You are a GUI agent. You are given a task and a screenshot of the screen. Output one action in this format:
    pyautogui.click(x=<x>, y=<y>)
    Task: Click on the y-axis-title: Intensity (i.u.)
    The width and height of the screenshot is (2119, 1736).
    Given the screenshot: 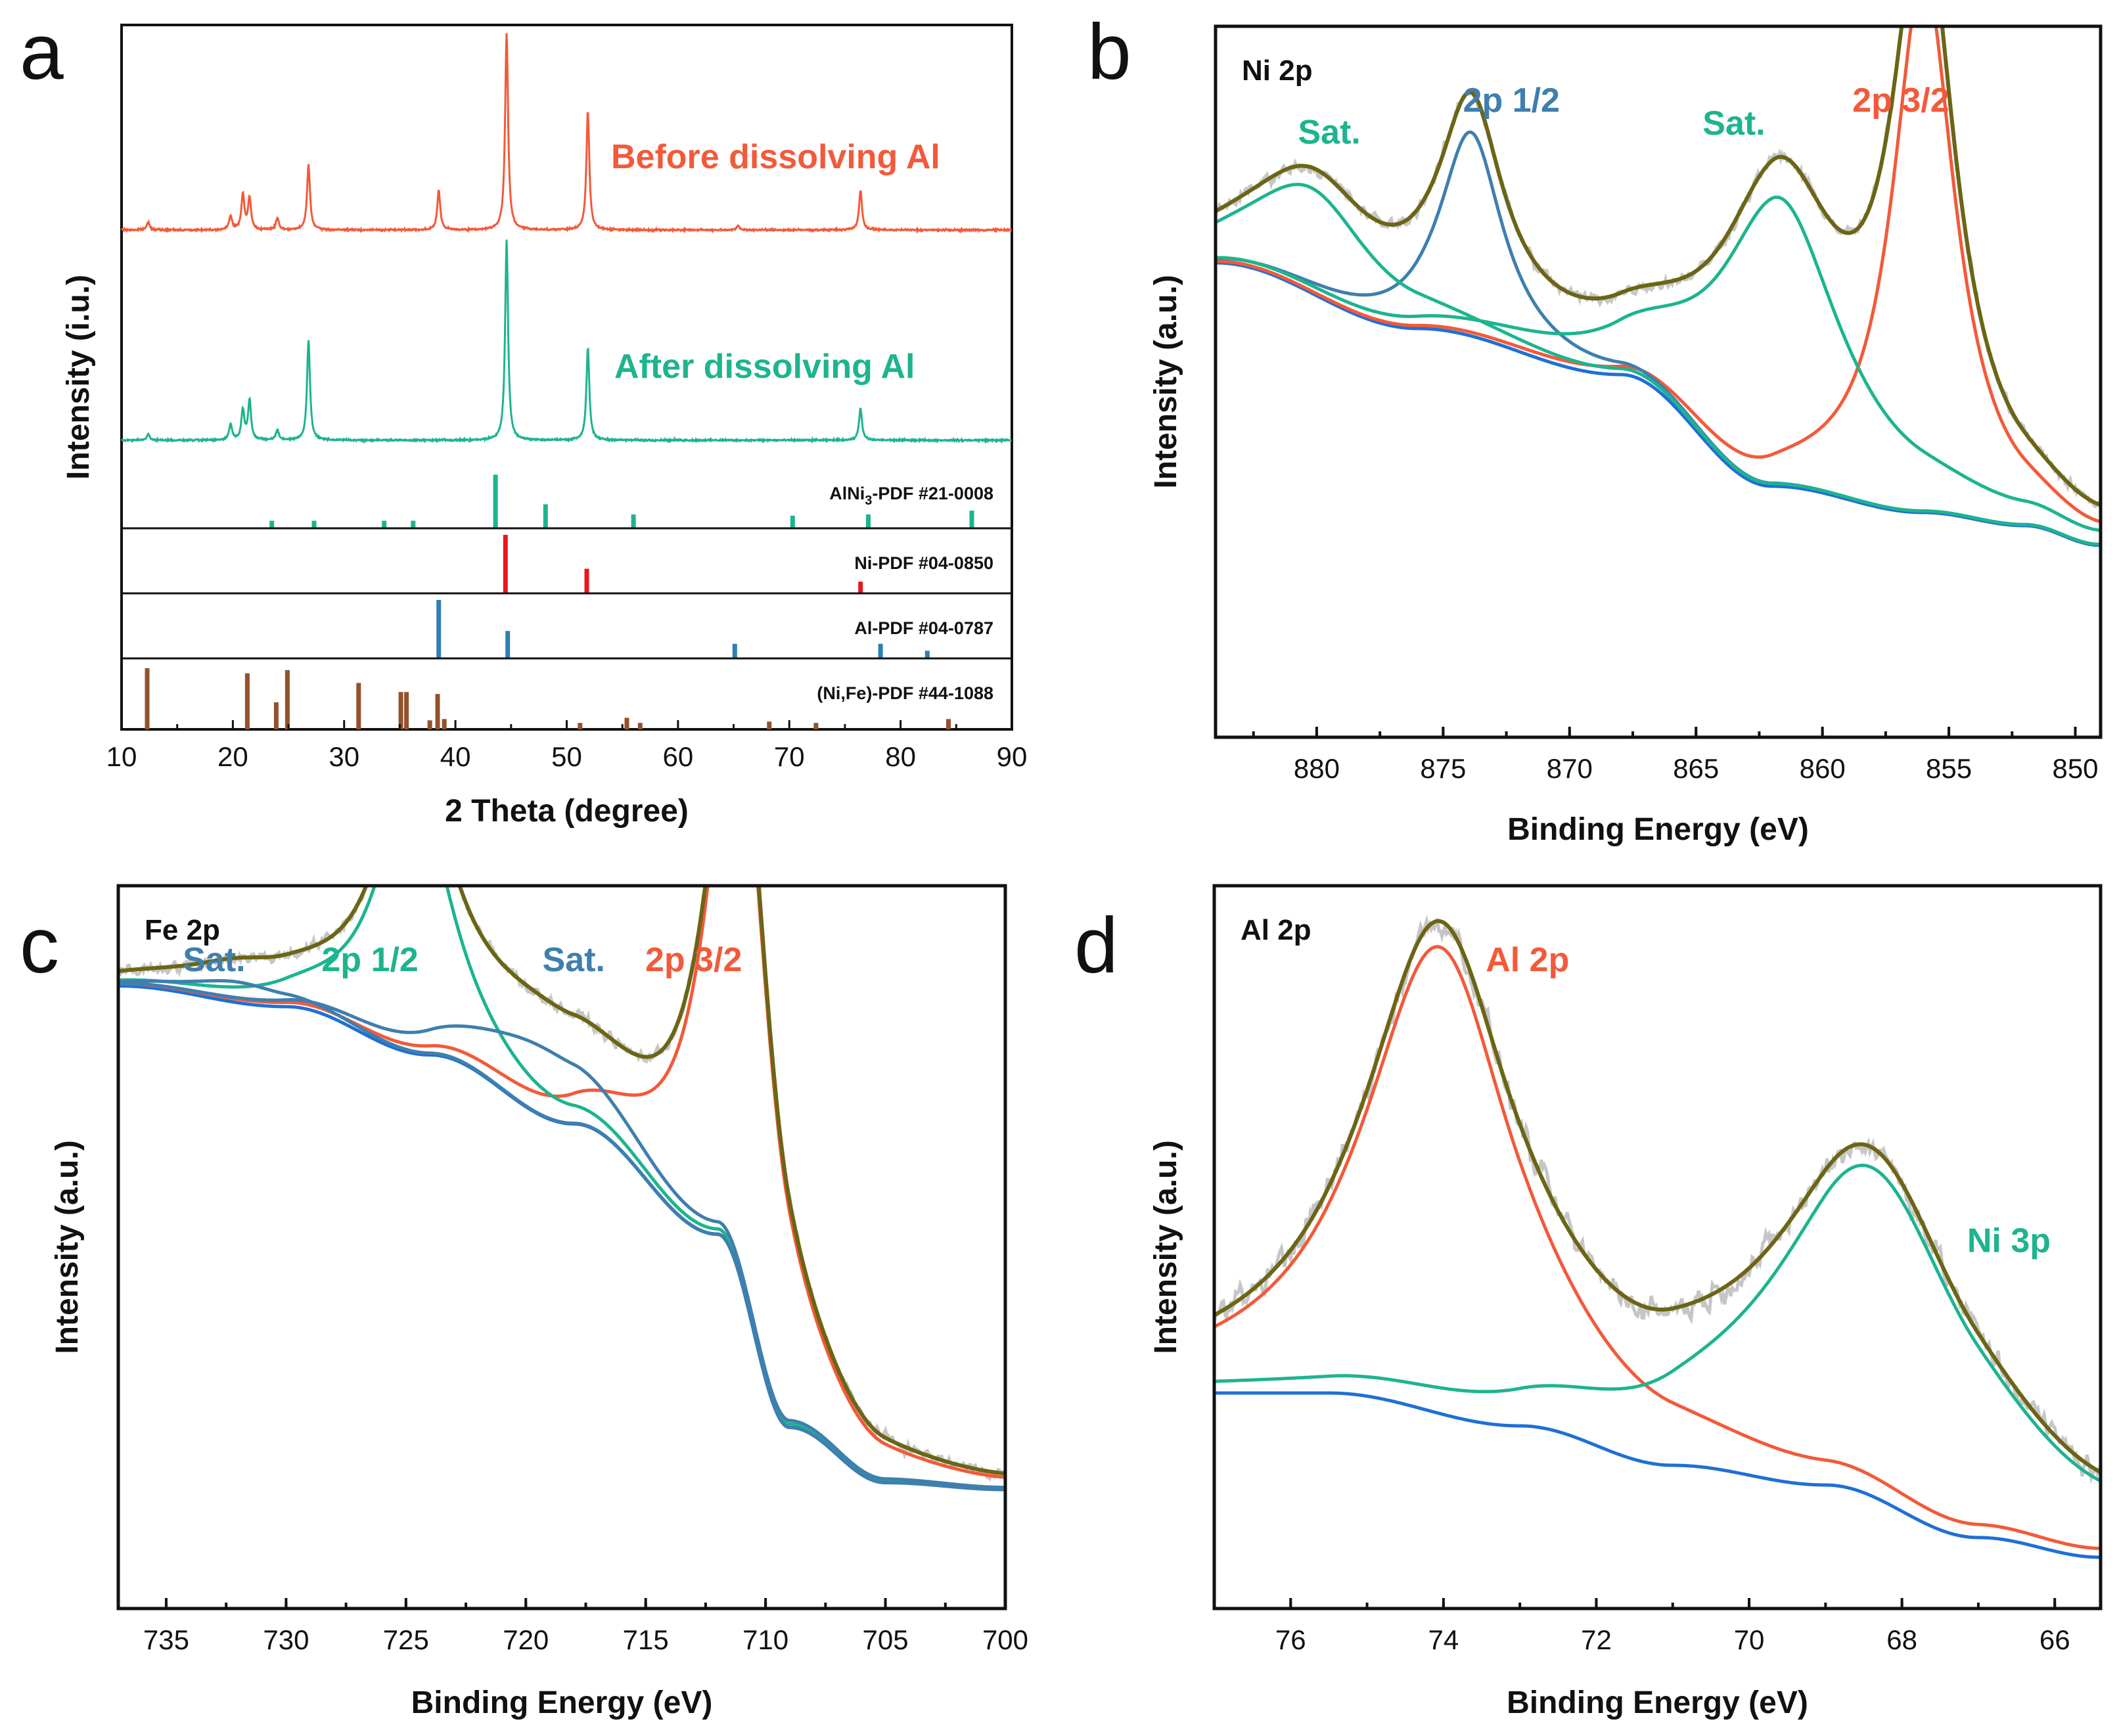 What is the action you would take?
    pyautogui.click(x=78, y=377)
    